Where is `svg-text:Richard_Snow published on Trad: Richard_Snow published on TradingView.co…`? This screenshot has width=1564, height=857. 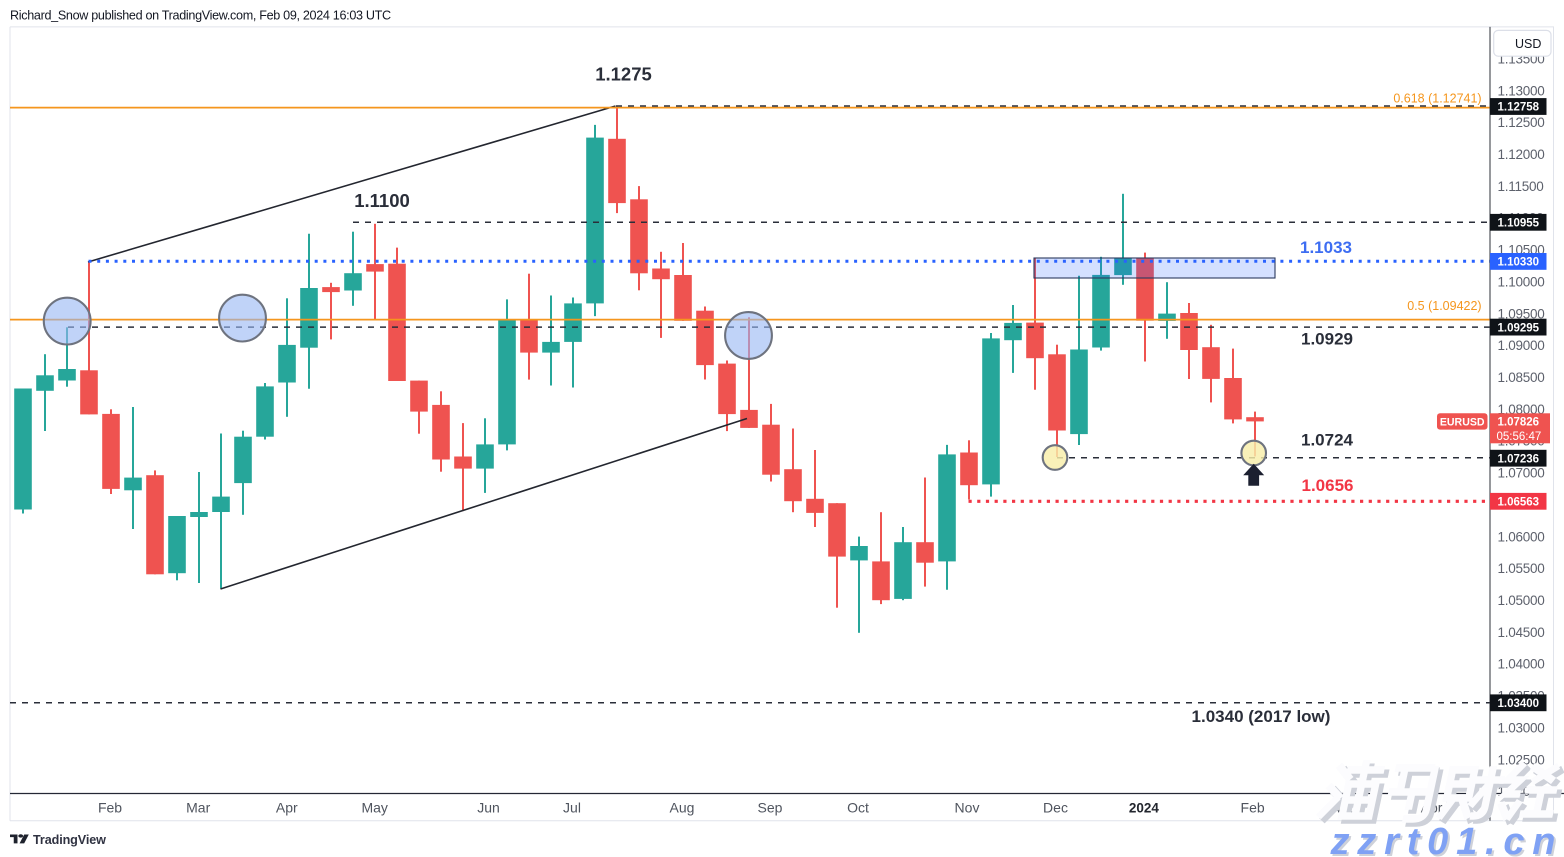
svg-text:Richard_Snow published on Trad: Richard_Snow published on TradingView.co… is located at coordinates (200, 16).